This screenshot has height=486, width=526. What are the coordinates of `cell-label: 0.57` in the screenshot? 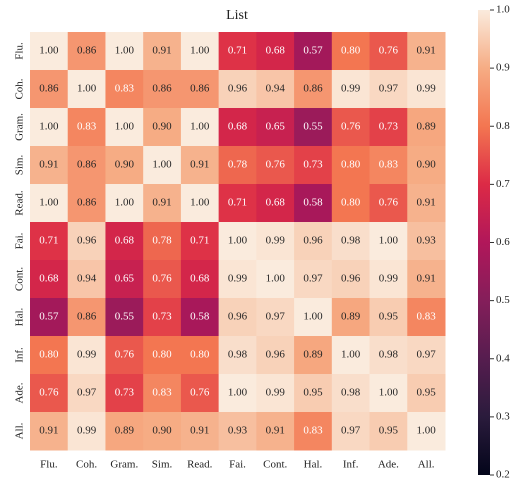 It's located at (49, 317).